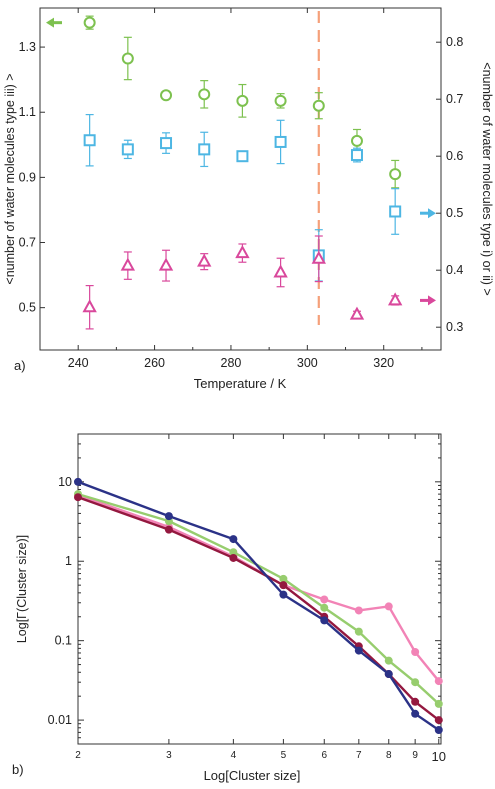  Describe the element at coordinates (27, 243) in the screenshot. I see `left-y-tick-label: 0.7` at that location.